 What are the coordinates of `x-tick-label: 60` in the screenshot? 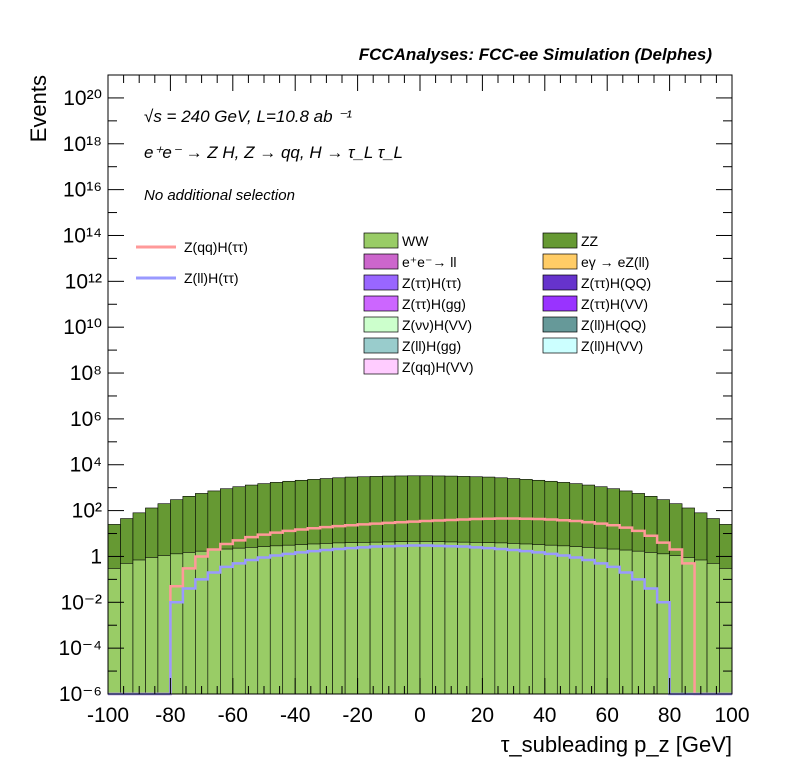 It's located at (607, 715).